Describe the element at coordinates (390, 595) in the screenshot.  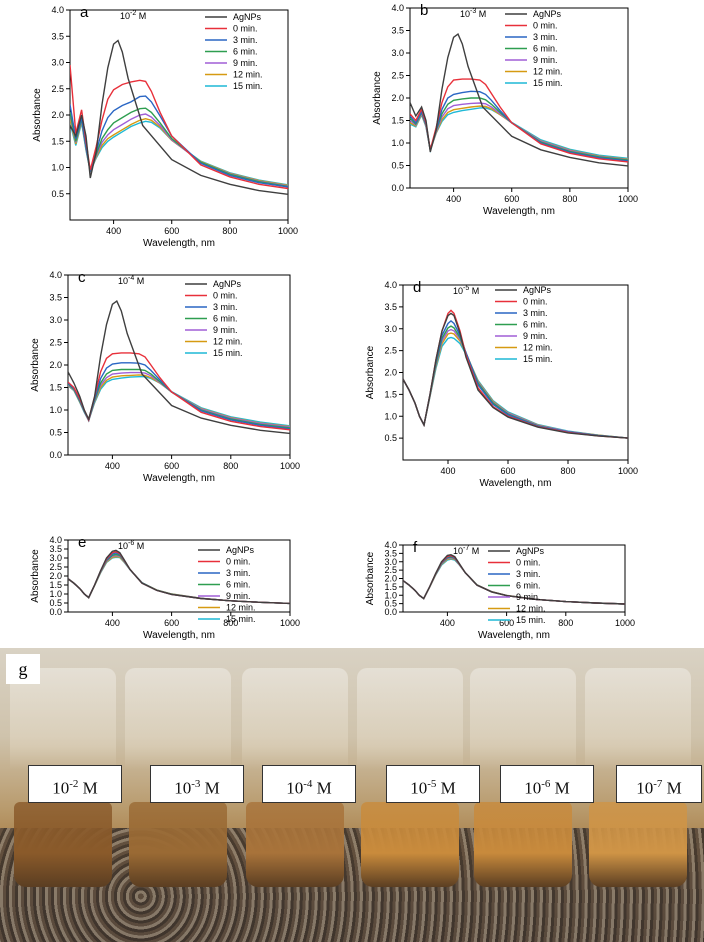
I see `y-tick-label: 1.0` at that location.